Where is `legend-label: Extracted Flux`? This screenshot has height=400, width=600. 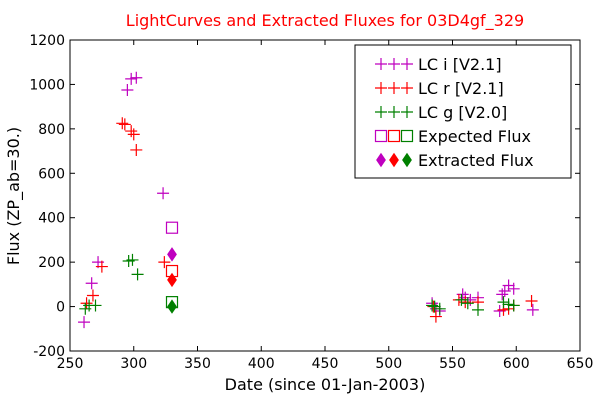
legend-label: Extracted Flux is located at coordinates (476, 160).